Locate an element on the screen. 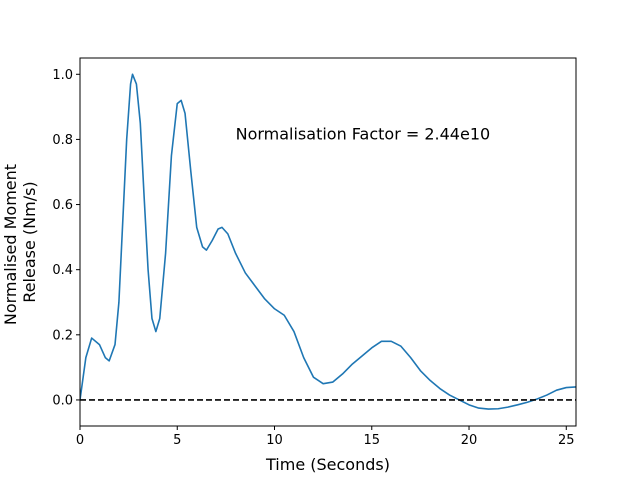  y-tick-label: 0.6 is located at coordinates (62, 205).